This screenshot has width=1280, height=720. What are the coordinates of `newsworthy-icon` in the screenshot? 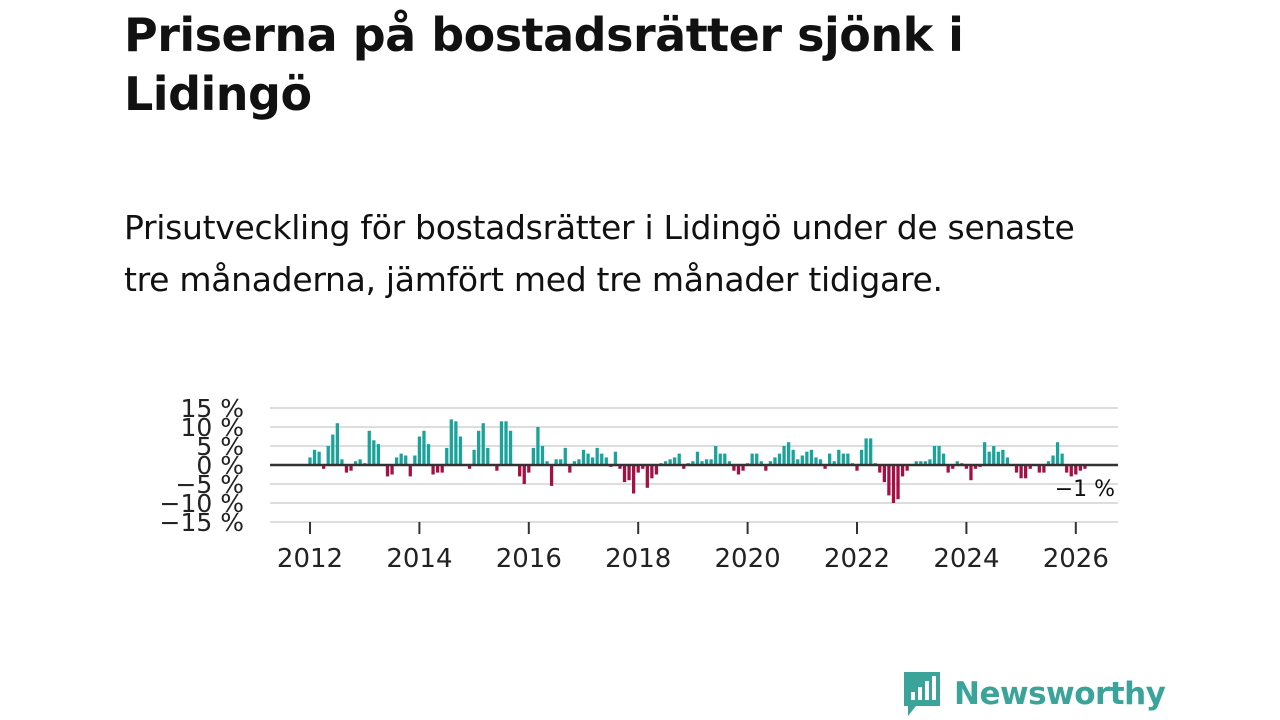 It's located at (922, 694).